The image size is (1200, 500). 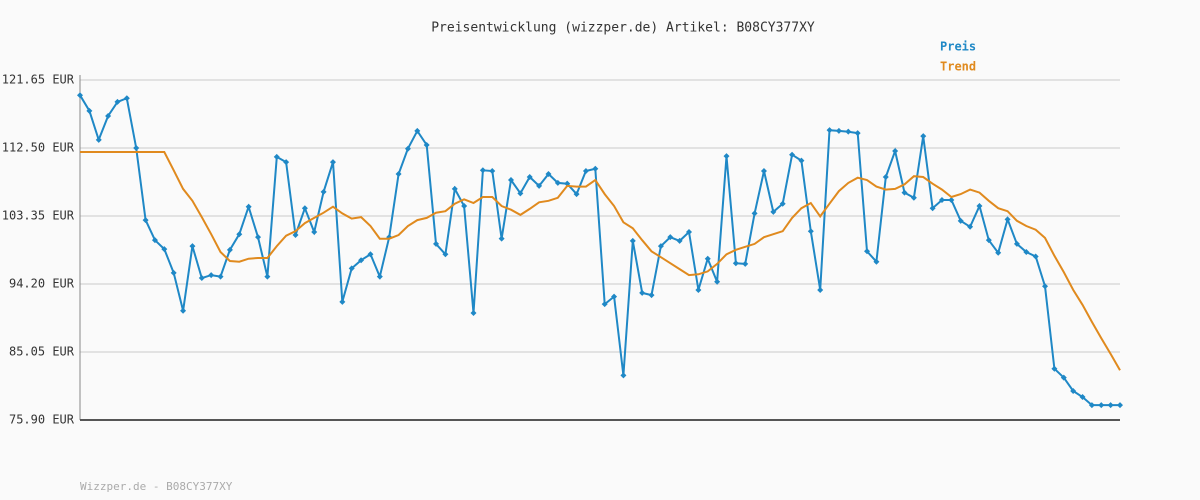 I want to click on y-tick-label: 103.35 EUR, so click(x=38, y=216).